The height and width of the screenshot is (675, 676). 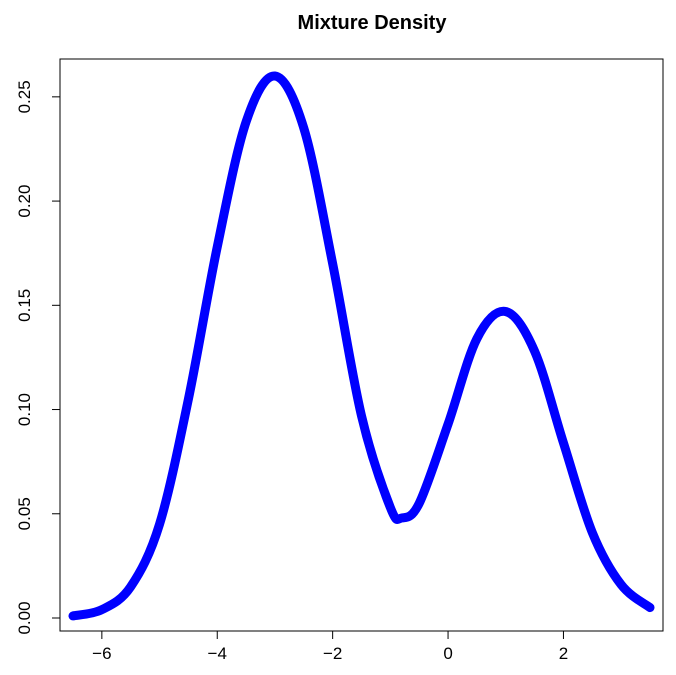 I want to click on y-tick-label: 0.10, so click(x=24, y=409).